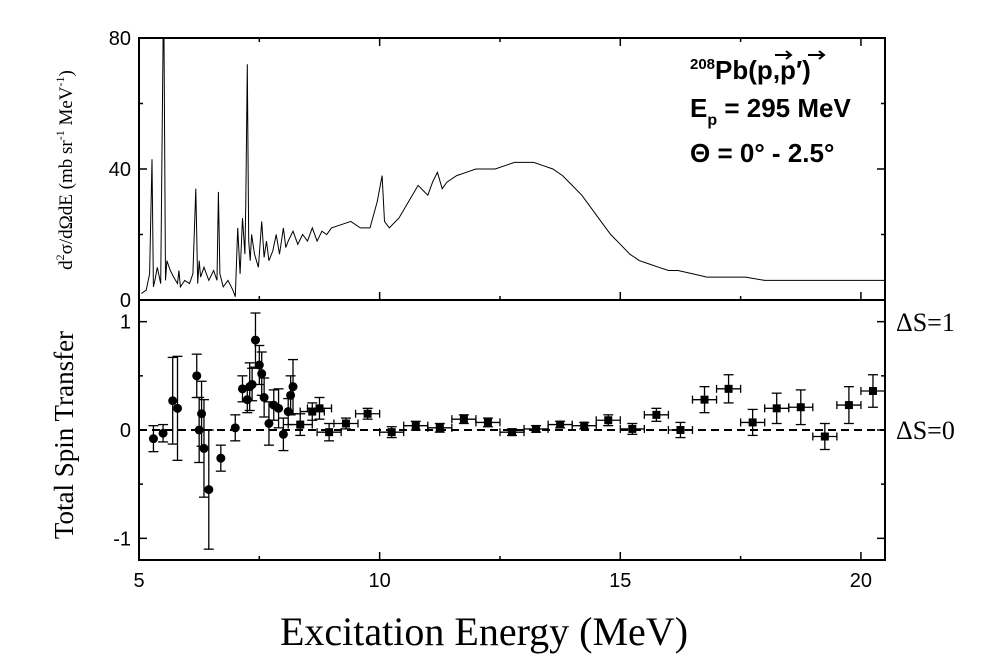  What do you see at coordinates (484, 631) in the screenshot?
I see `x-axis-label: Excitation Energy (MeV)` at bounding box center [484, 631].